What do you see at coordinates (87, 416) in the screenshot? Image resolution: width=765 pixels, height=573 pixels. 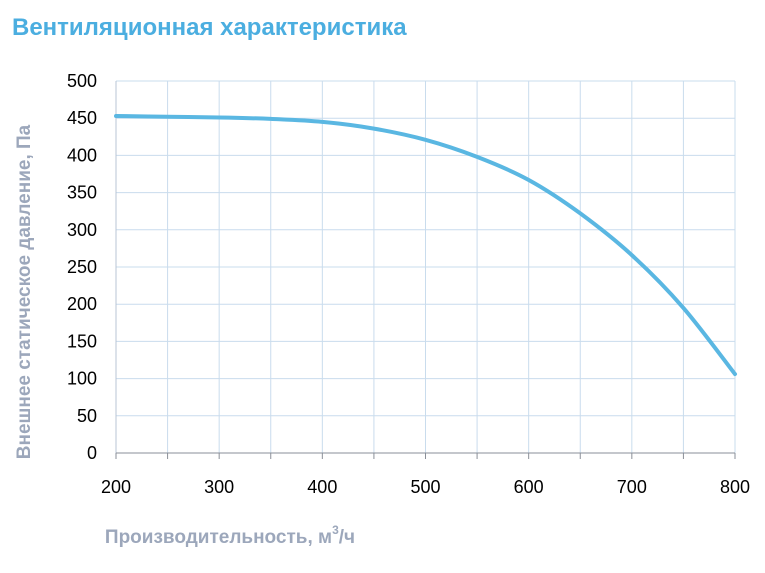 I see `y-tick-label: 50` at bounding box center [87, 416].